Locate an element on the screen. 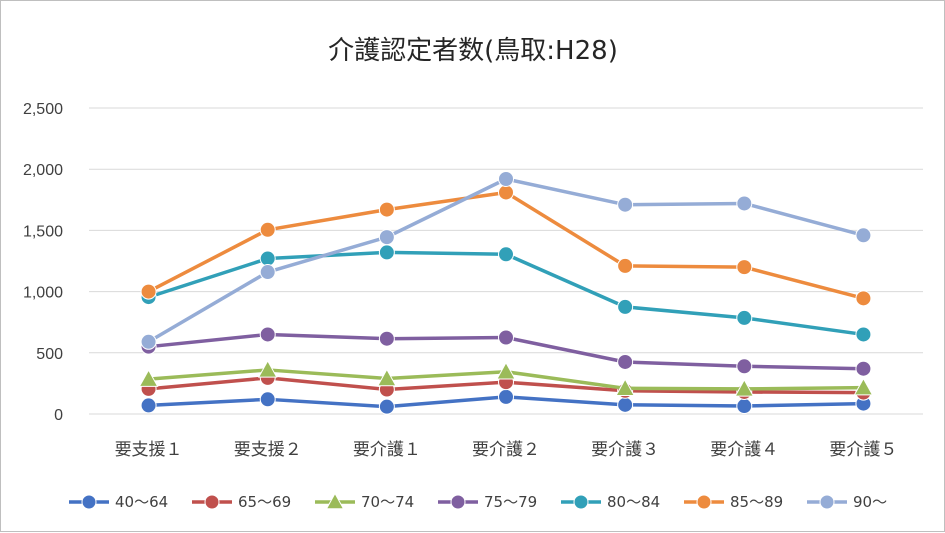 This screenshot has height=533, width=945. x-category-label: 要介護５ is located at coordinates (863, 450).